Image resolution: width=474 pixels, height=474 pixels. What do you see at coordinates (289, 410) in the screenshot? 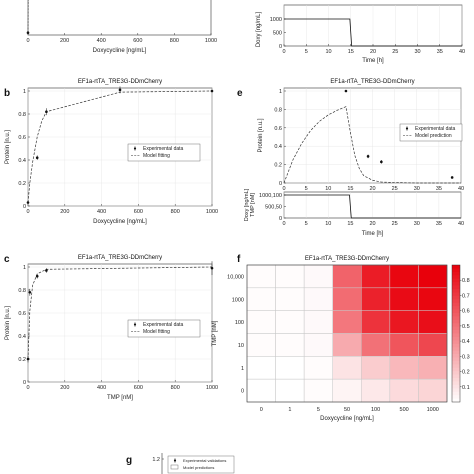
I see `x-tick-label: 1` at bounding box center [289, 410].